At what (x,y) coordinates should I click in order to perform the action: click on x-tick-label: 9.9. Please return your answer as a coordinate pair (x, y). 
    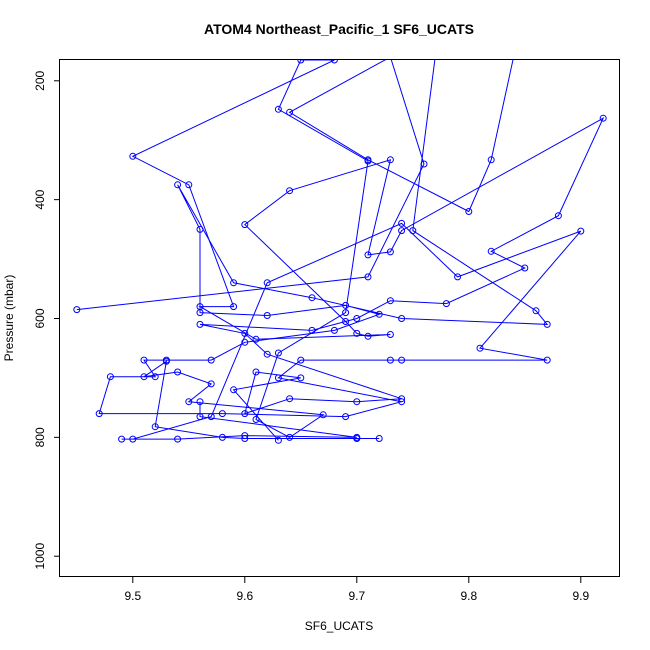
    Looking at the image, I should click on (580, 596).